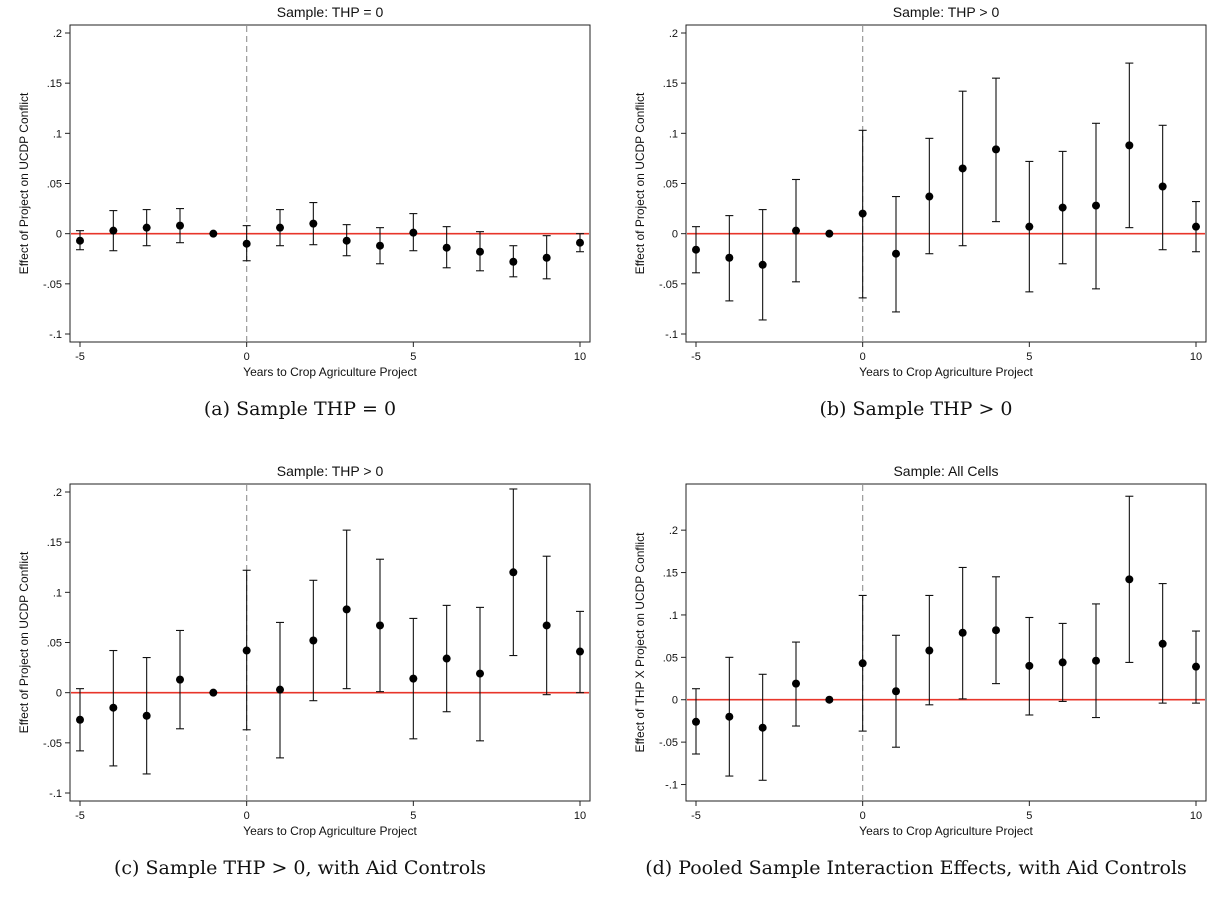 This screenshot has height=918, width=1216. Describe the element at coordinates (57, 34) in the screenshot. I see `y-tick-label: .2` at that location.